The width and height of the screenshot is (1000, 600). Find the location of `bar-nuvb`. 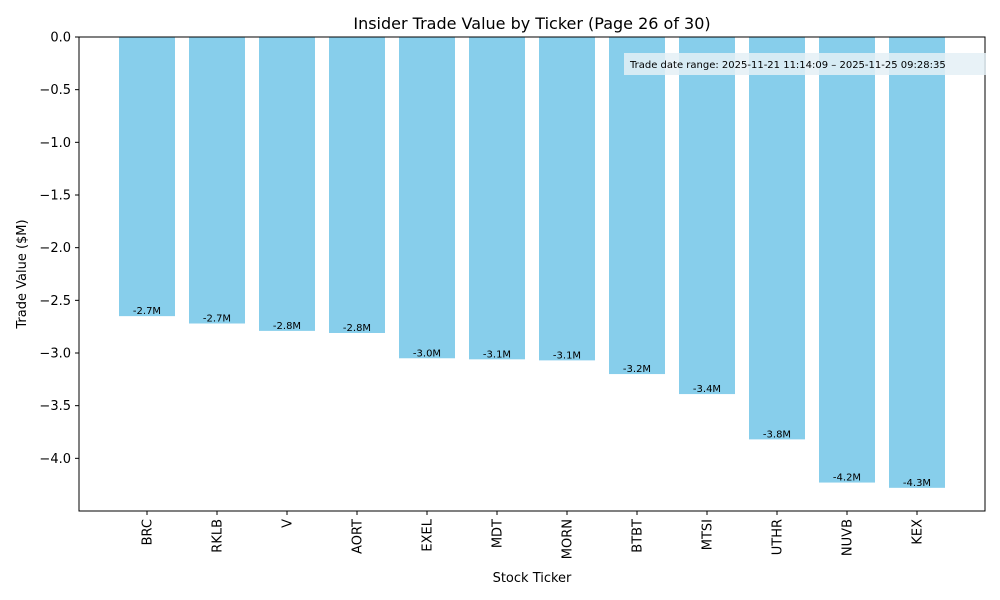

bar-nuvb is located at coordinates (847, 260).